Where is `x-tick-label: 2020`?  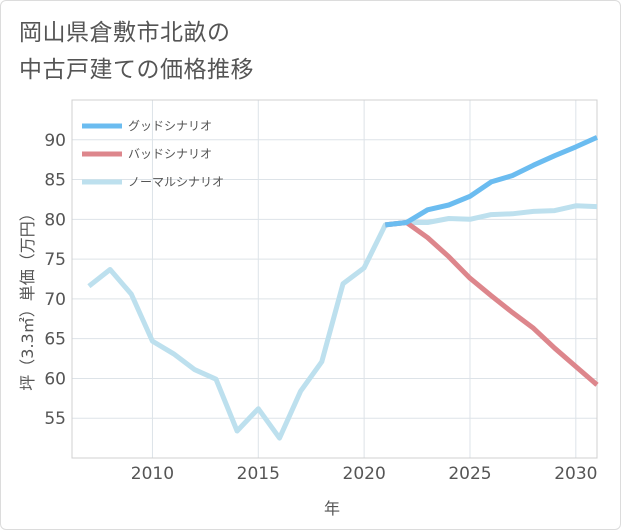 x-tick-label: 2020 is located at coordinates (364, 474).